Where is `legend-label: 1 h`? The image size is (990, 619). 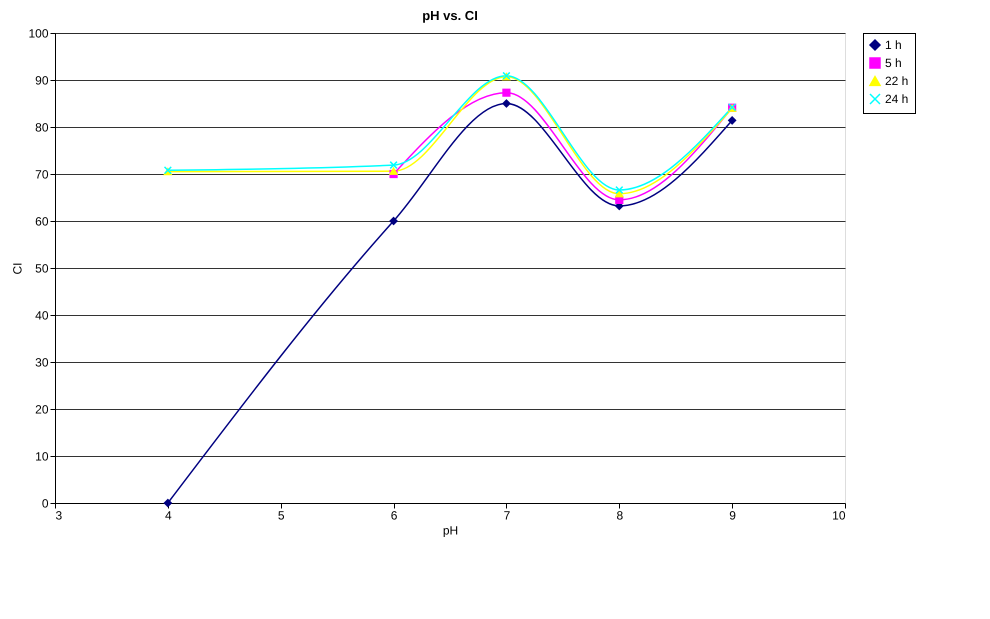
legend-label: 1 h is located at coordinates (893, 45).